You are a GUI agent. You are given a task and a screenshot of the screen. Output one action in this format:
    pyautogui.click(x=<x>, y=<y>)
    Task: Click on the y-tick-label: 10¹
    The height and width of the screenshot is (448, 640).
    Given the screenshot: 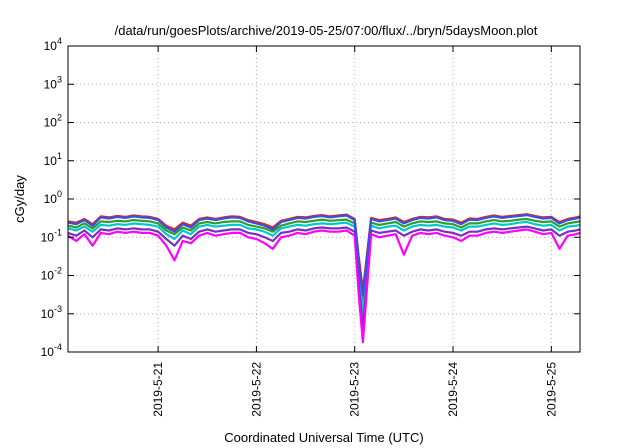 What is the action you would take?
    pyautogui.click(x=53, y=159)
    